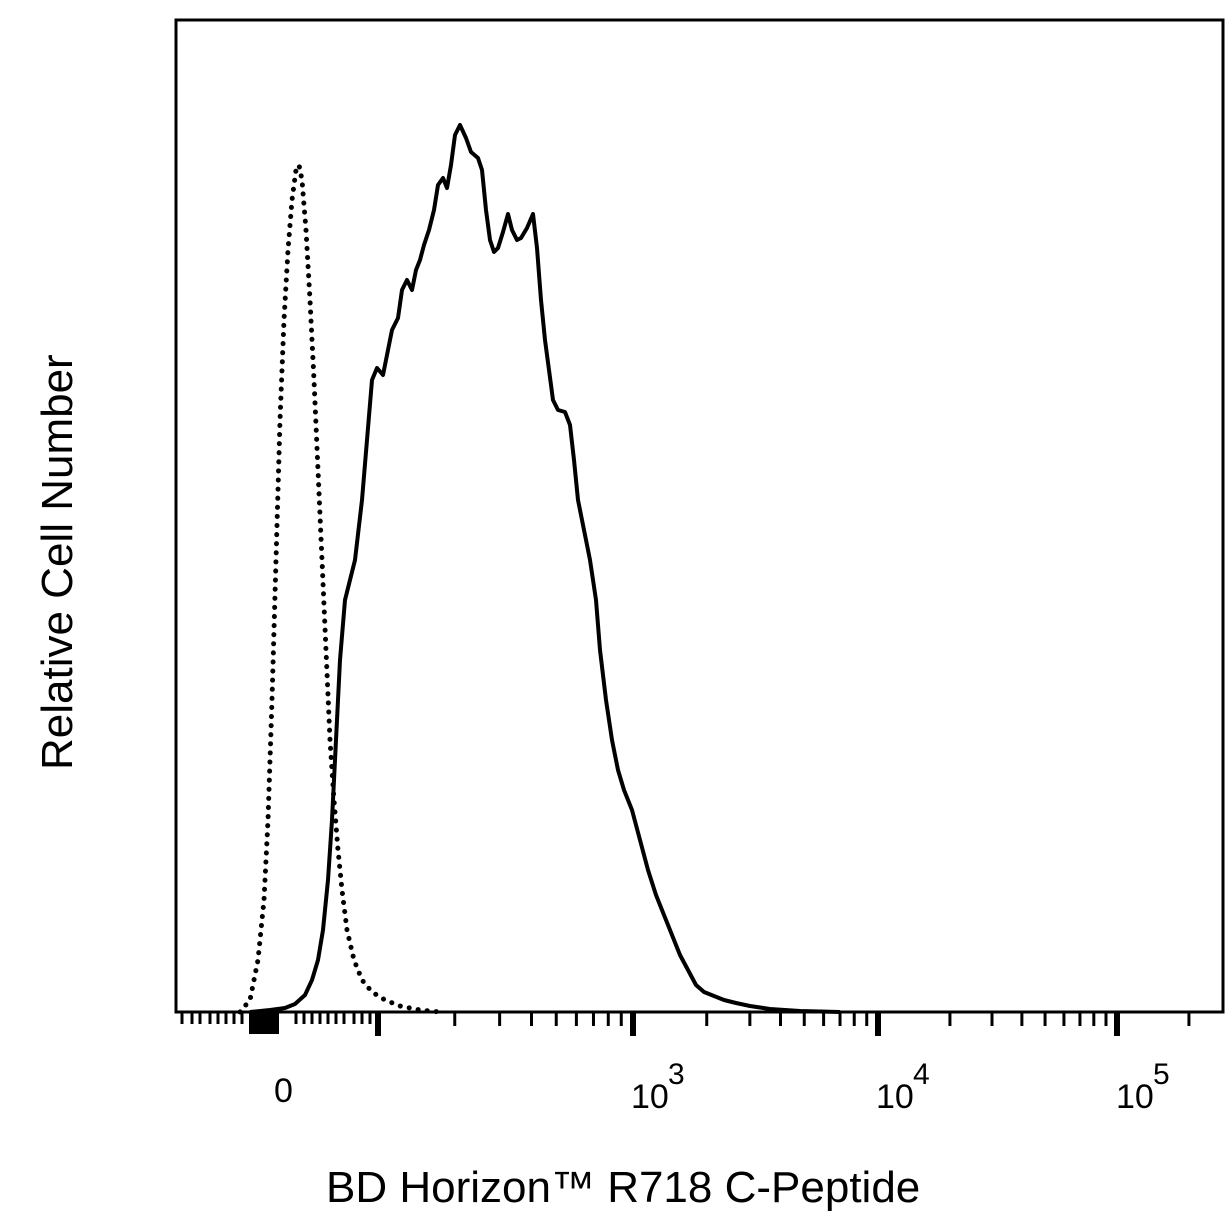 This screenshot has height=1230, width=1230. Describe the element at coordinates (722, 1087) in the screenshot. I see `x-tick-labels: 0 10 3 10 4 10 5` at that location.